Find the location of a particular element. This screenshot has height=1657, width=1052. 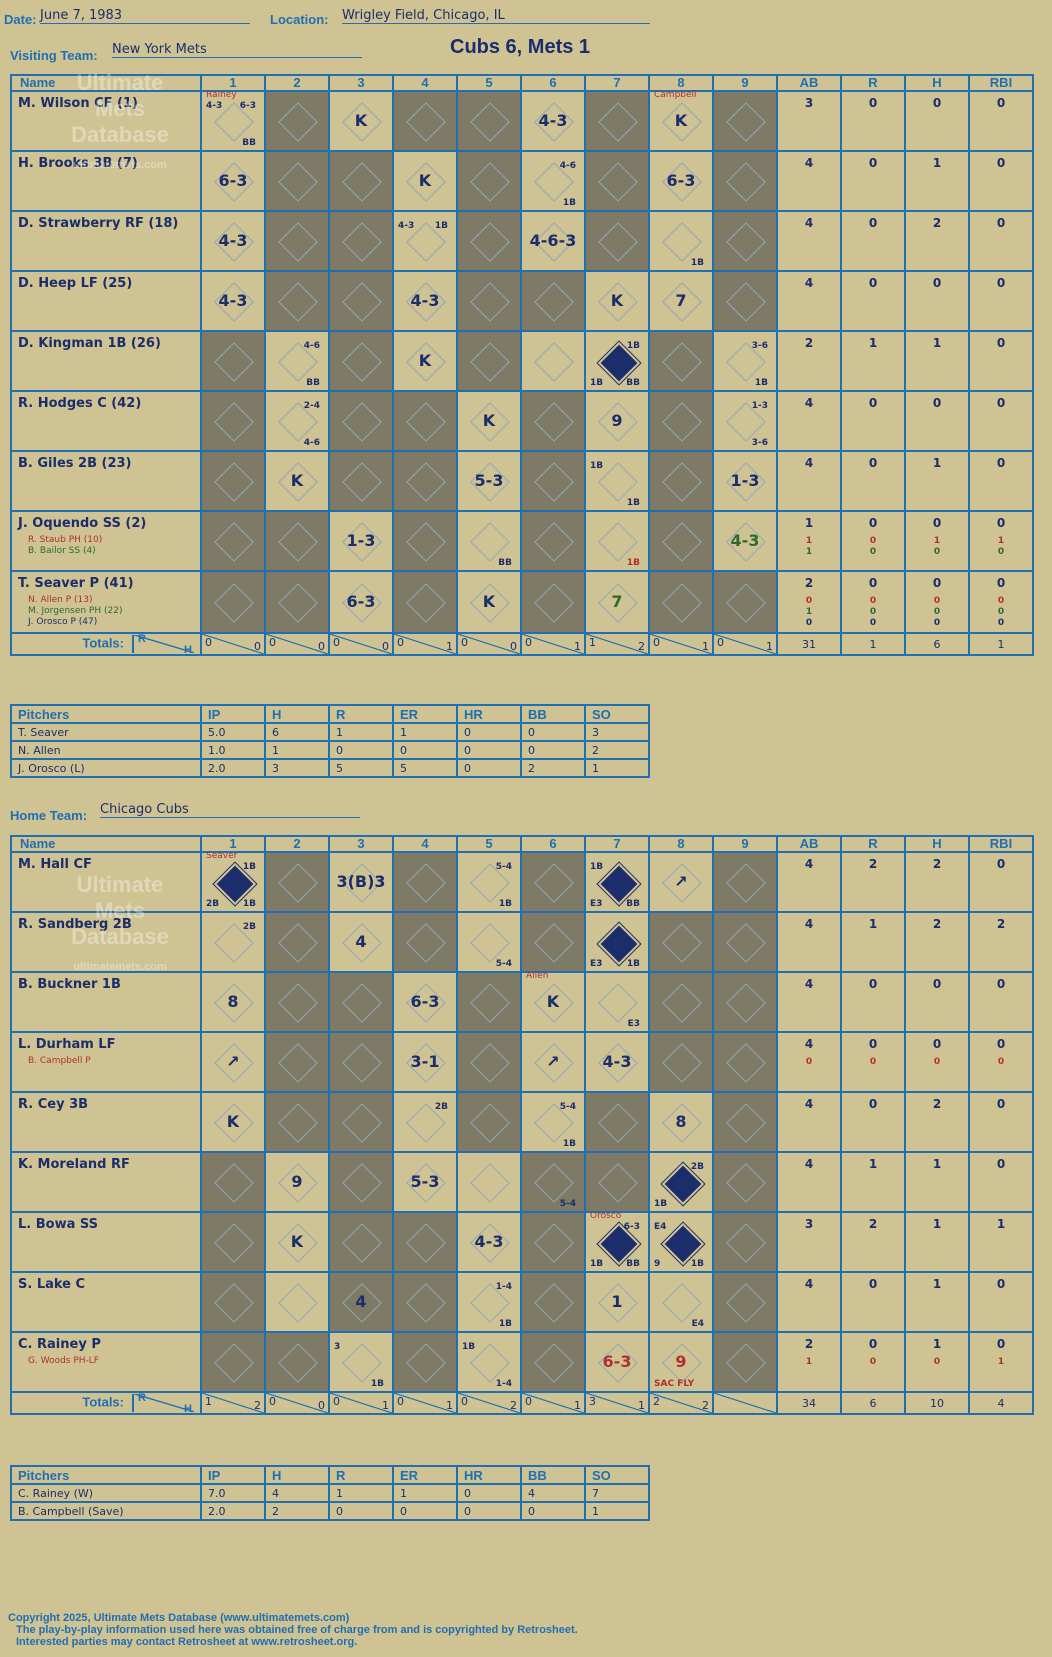

hits-key: H is located at coordinates (188, 650).